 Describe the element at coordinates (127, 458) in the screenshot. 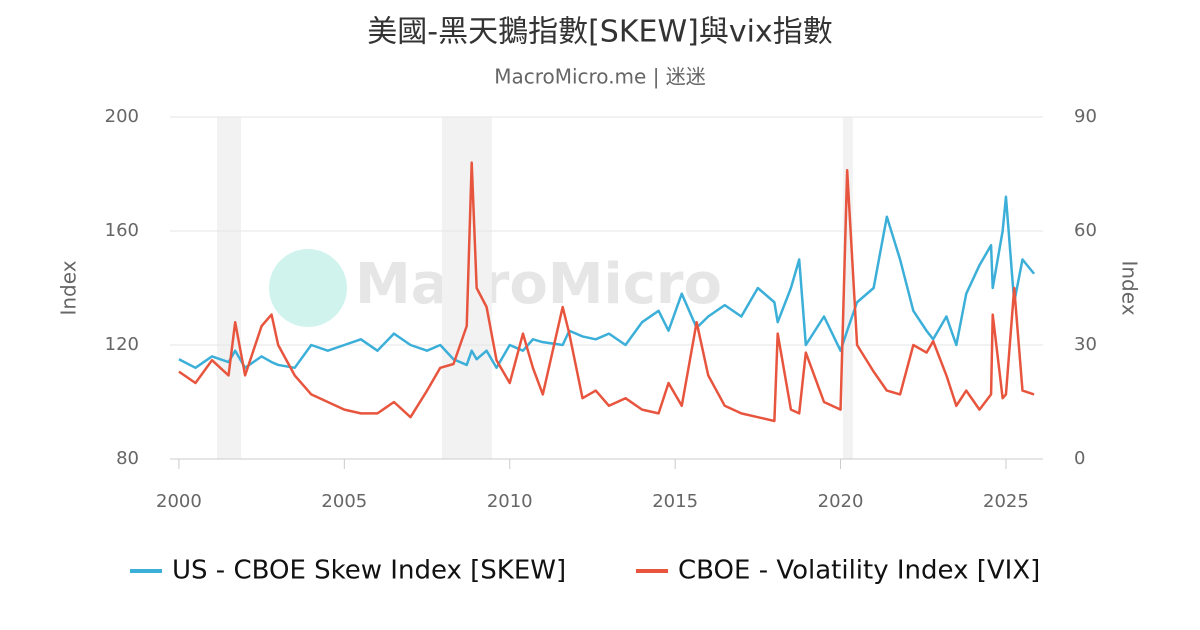

I see `y-tick-label: 80` at that location.